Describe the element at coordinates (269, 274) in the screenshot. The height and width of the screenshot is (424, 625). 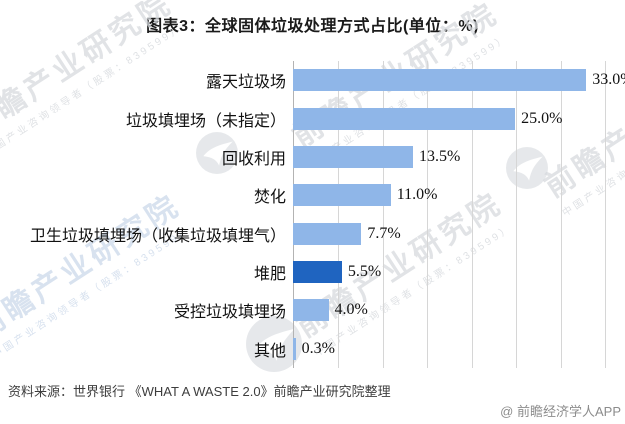
I see `category-label: 堆肥` at that location.